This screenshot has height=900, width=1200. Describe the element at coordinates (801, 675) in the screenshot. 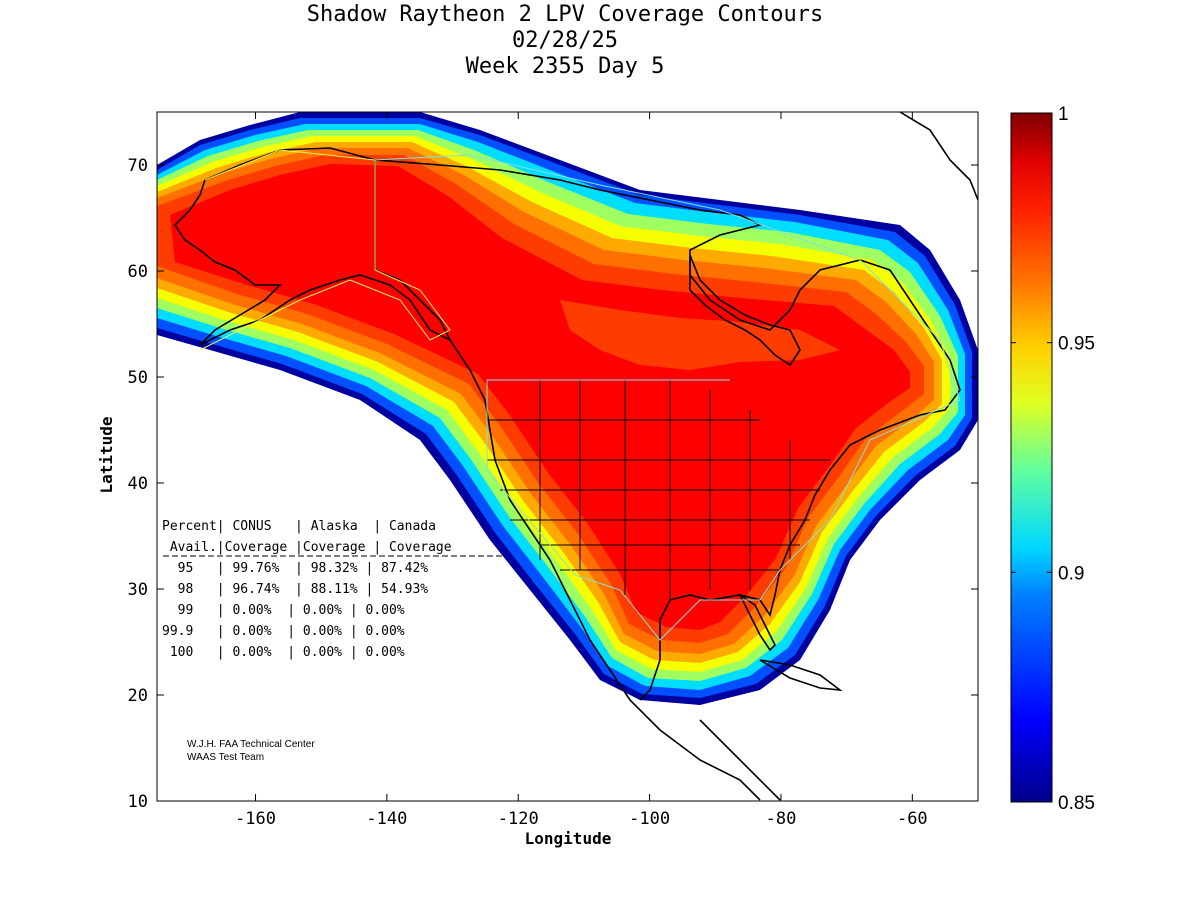

I see `coastline-cuba` at that location.